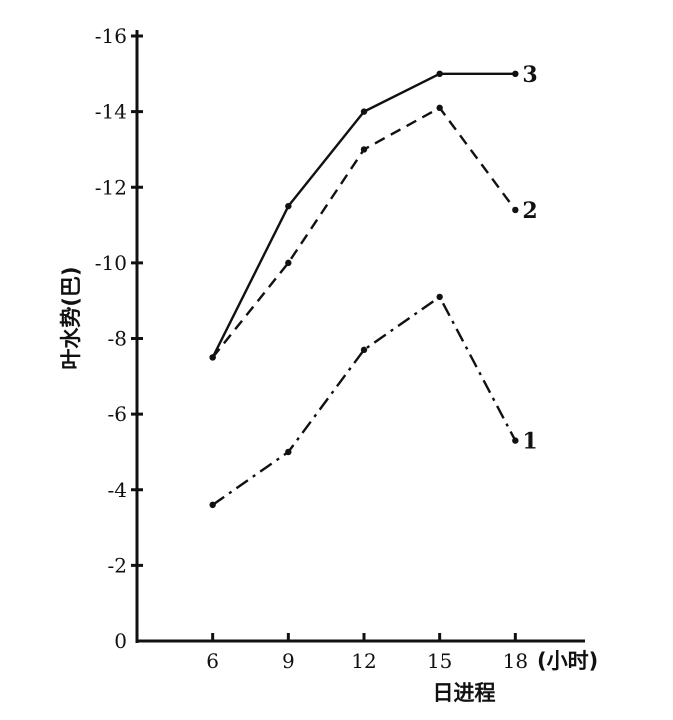 The image size is (673, 720). I want to click on y-tick-label: -12, so click(111, 187).